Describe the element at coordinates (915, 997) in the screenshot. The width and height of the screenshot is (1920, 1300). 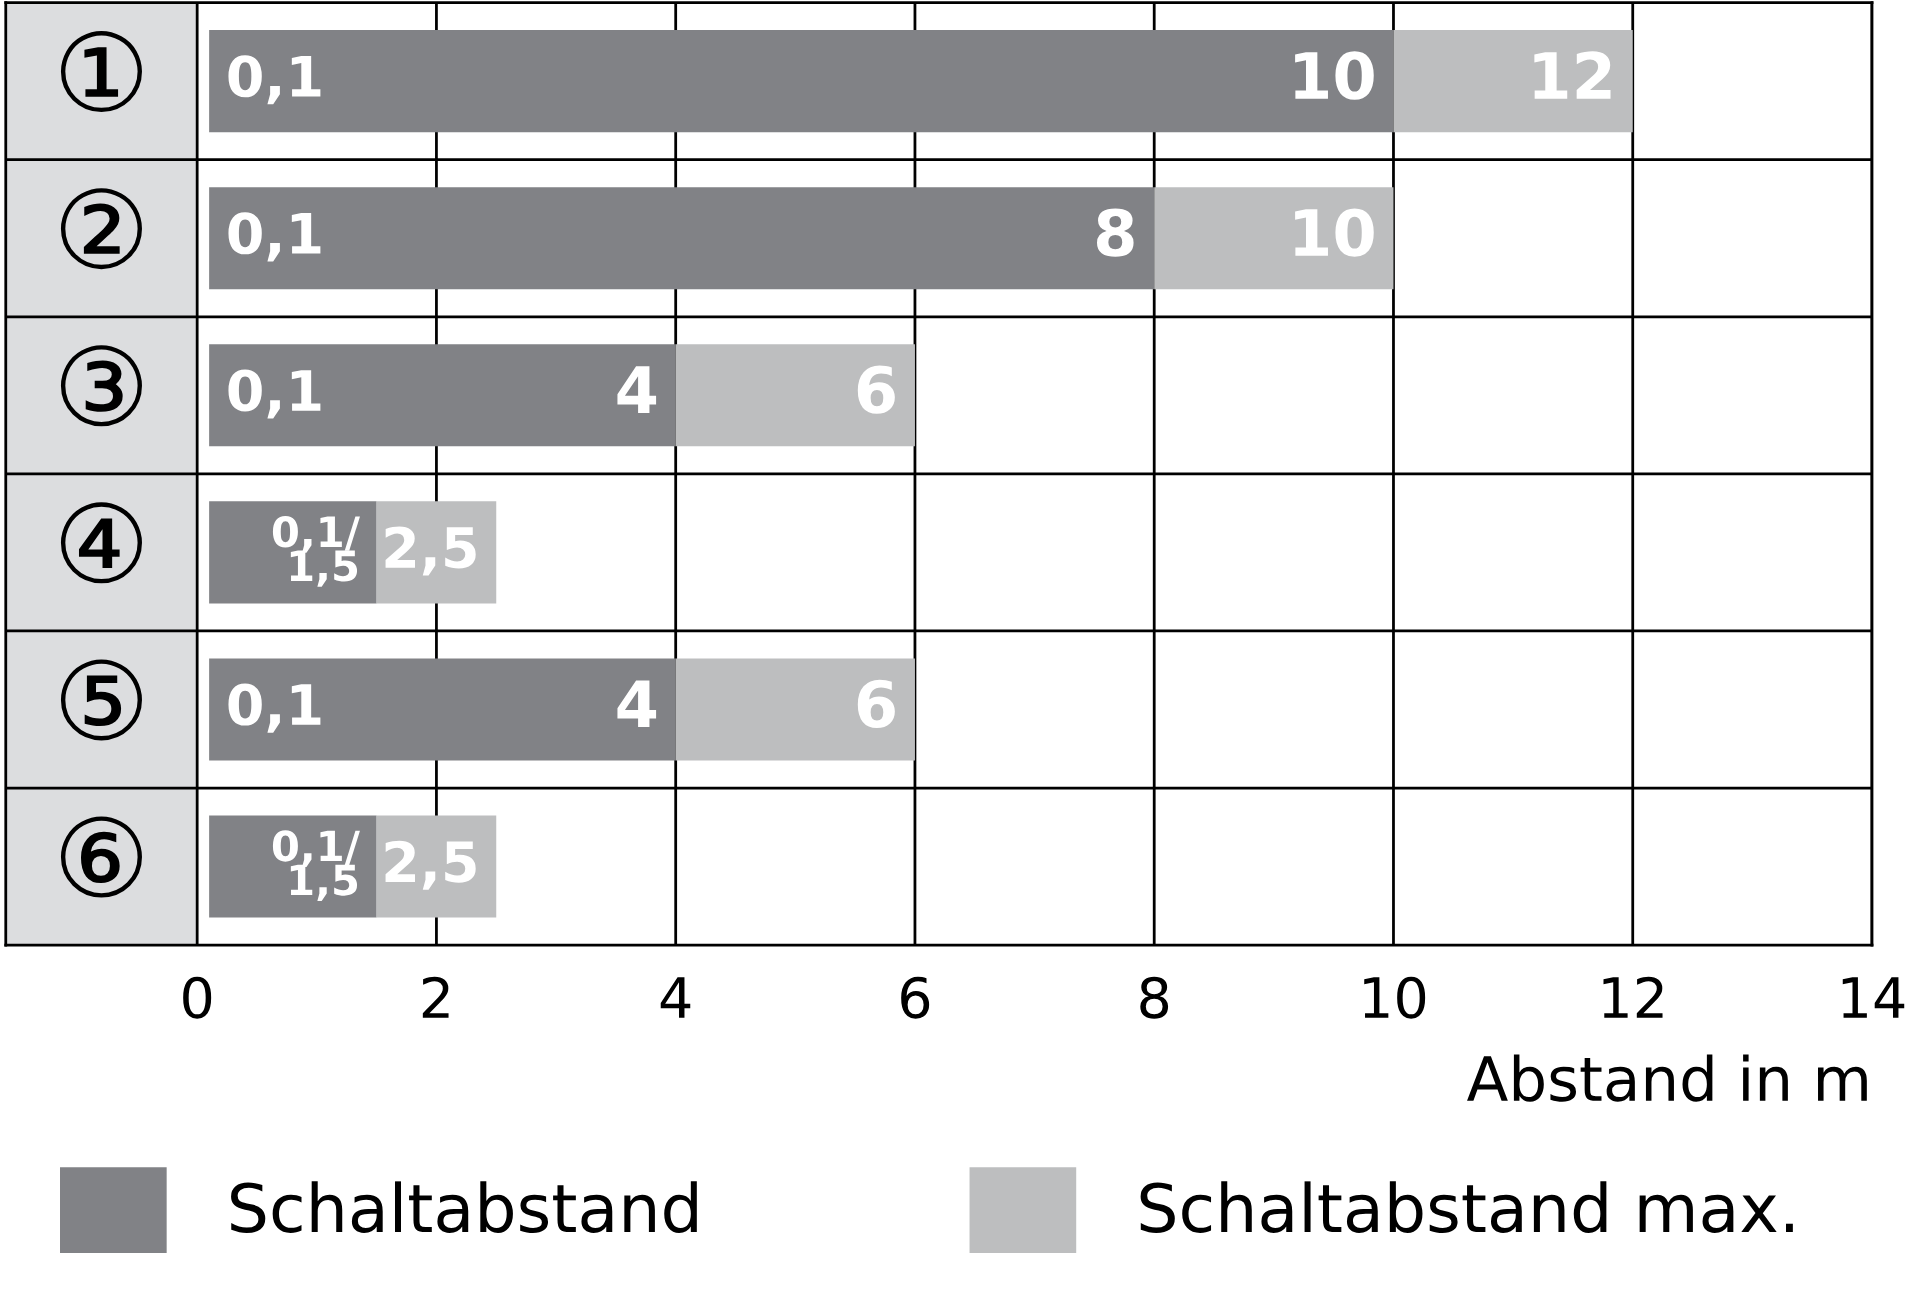
I see `x-tick-label: 6` at that location.